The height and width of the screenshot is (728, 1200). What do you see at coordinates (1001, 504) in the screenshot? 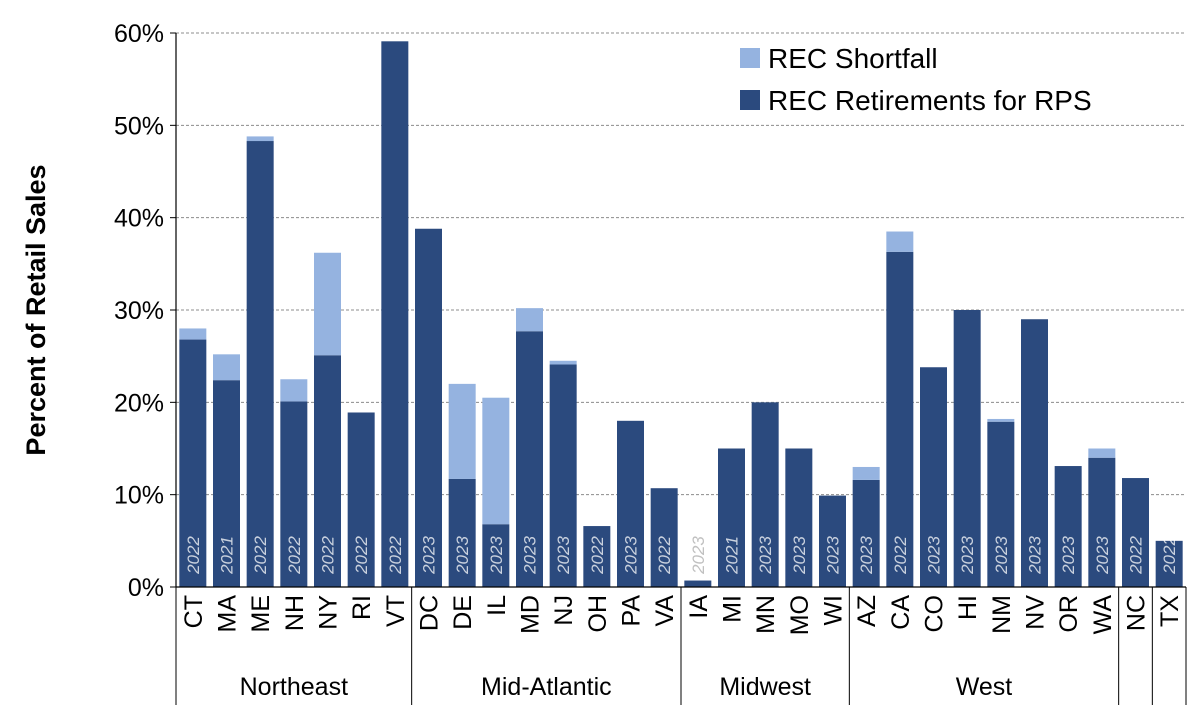
I see `bar-retirements-nm` at bounding box center [1001, 504].